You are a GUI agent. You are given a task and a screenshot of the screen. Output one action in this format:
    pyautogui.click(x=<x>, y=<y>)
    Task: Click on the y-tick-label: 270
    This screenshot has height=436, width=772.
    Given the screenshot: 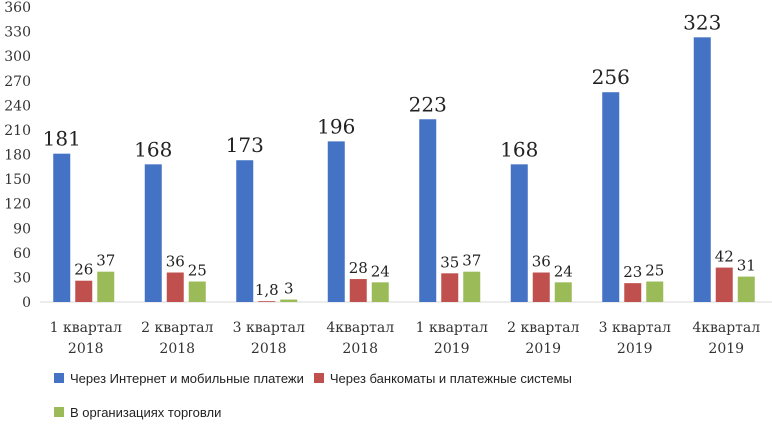 What is the action you would take?
    pyautogui.click(x=17, y=82)
    